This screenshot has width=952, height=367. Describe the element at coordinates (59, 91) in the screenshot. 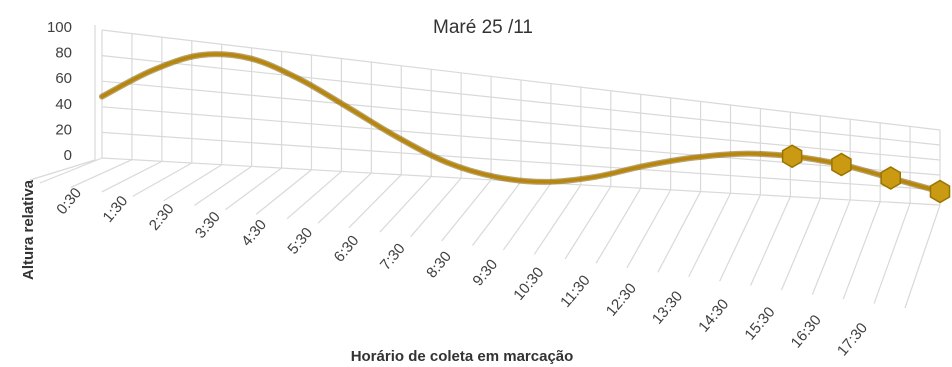

I see `y-axis-ticks: 0 20 40 60 80 100` at that location.